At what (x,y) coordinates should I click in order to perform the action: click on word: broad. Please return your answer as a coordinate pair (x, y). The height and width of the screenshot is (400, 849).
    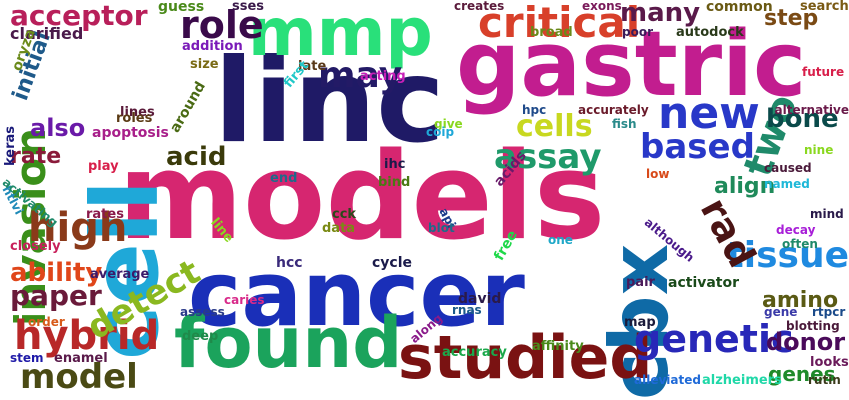
    Looking at the image, I should click on (551, 32).